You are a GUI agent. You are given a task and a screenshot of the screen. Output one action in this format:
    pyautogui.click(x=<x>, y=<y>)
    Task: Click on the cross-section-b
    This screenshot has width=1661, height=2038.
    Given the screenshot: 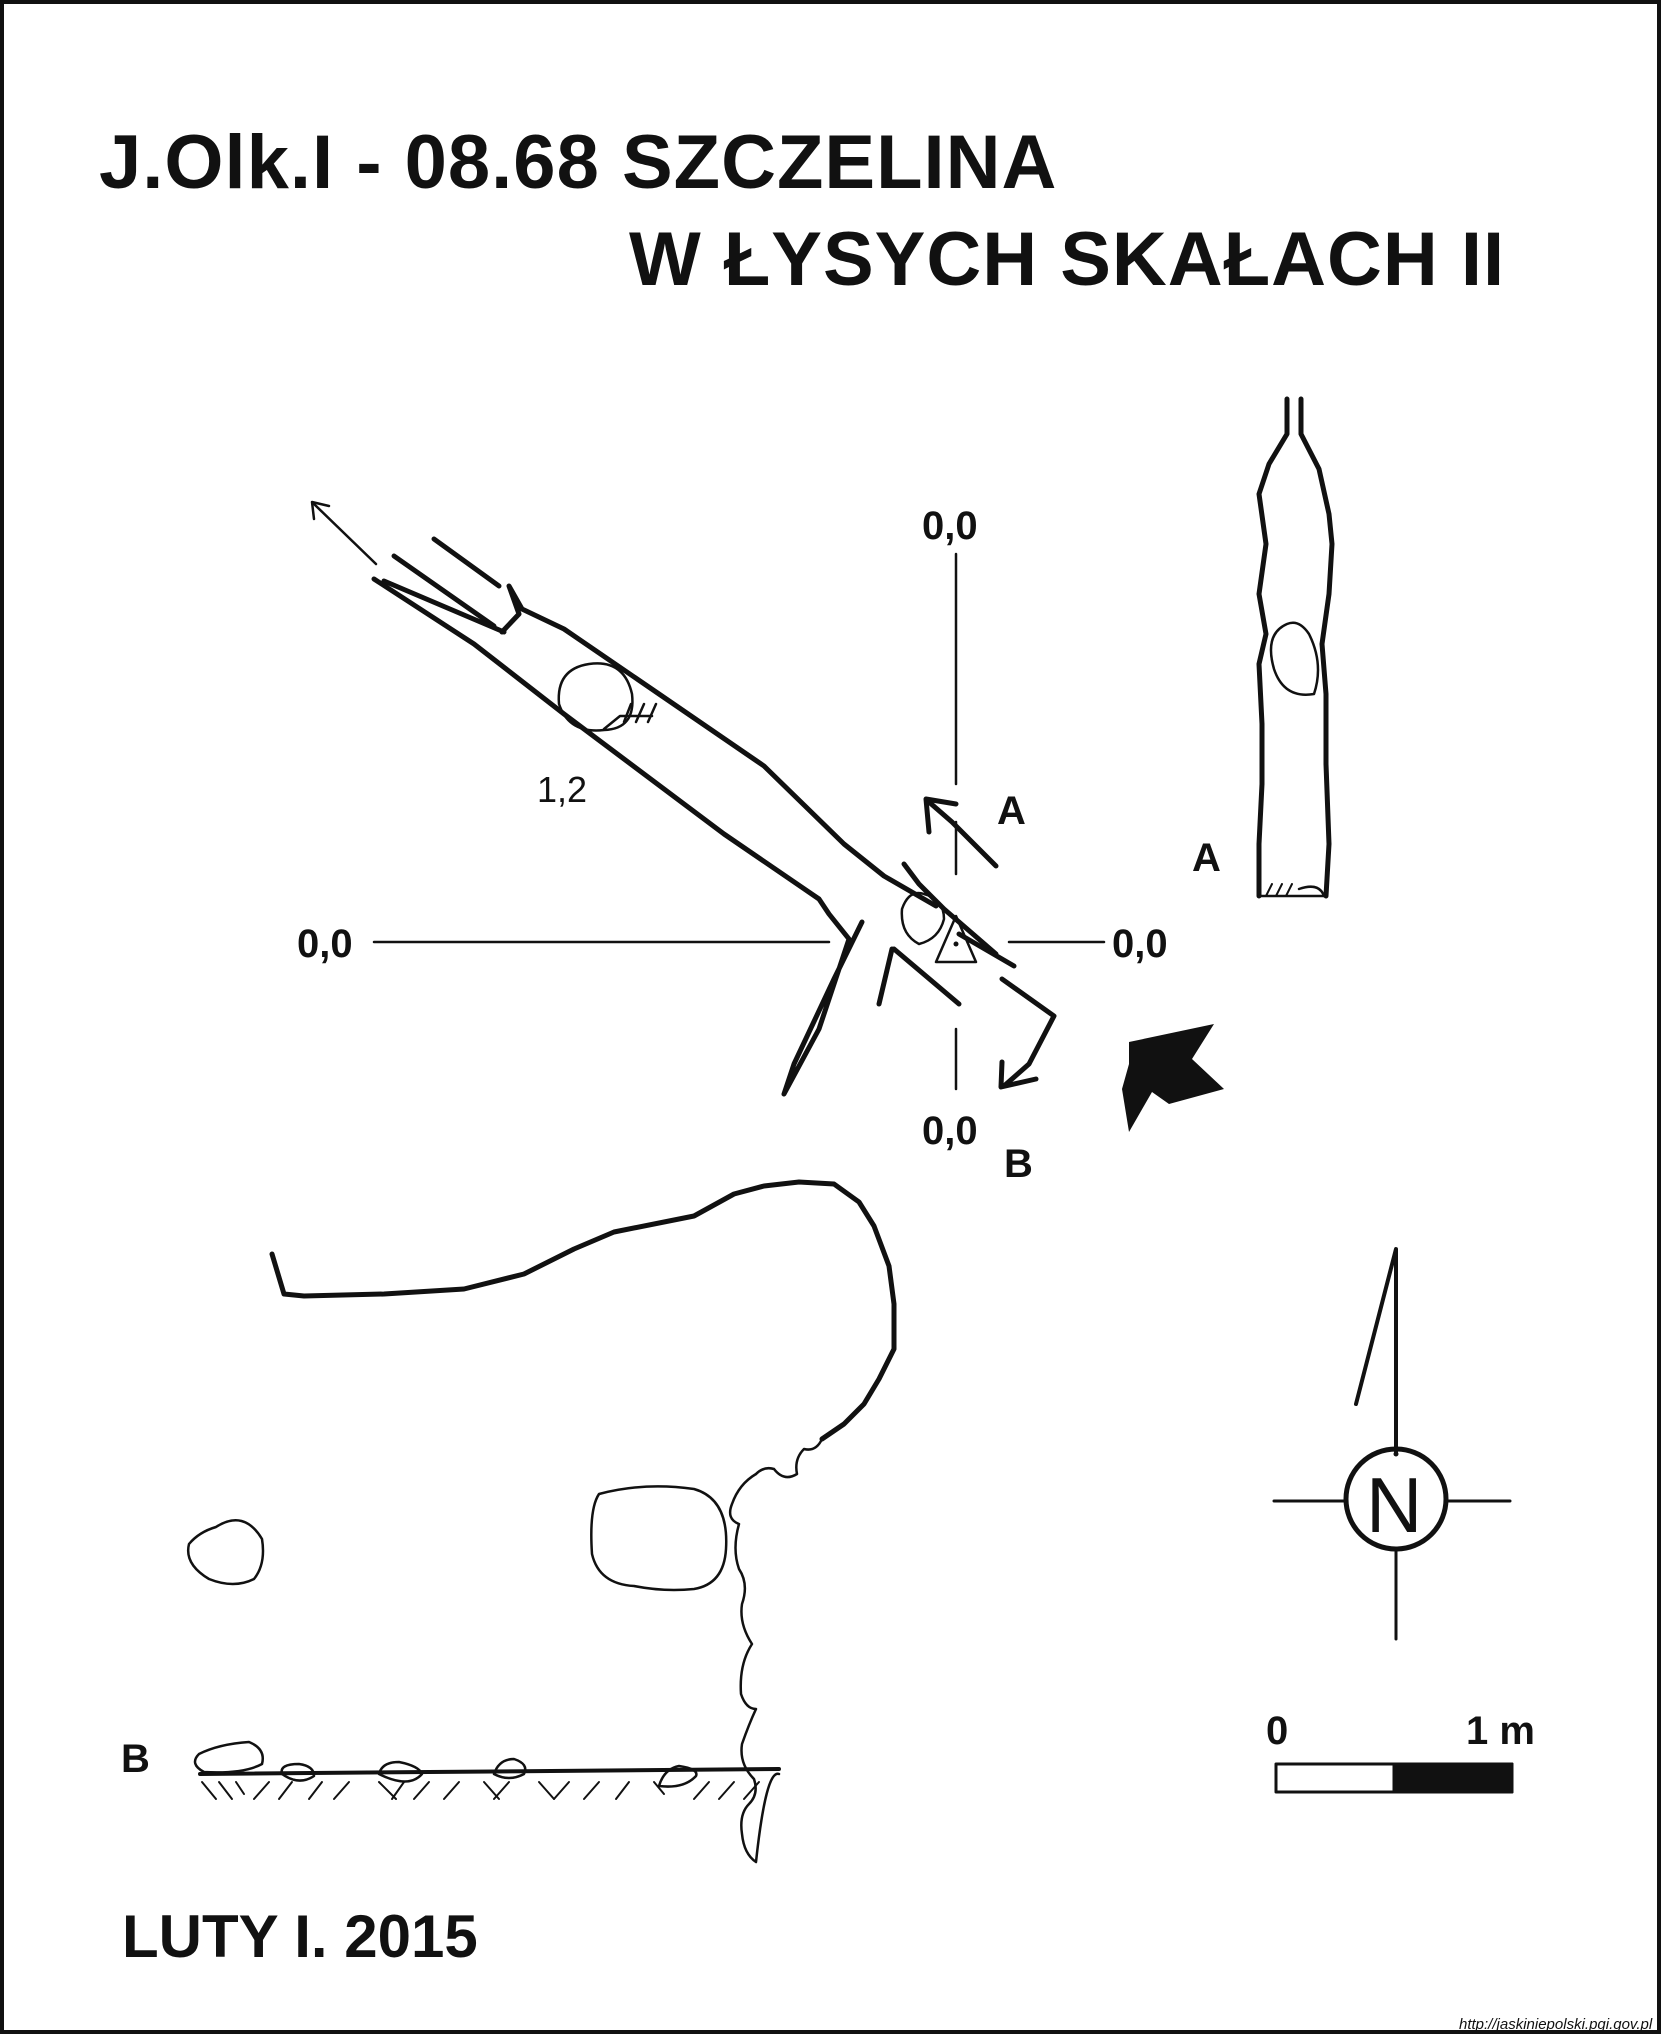 What is the action you would take?
    pyautogui.click(x=541, y=1521)
    